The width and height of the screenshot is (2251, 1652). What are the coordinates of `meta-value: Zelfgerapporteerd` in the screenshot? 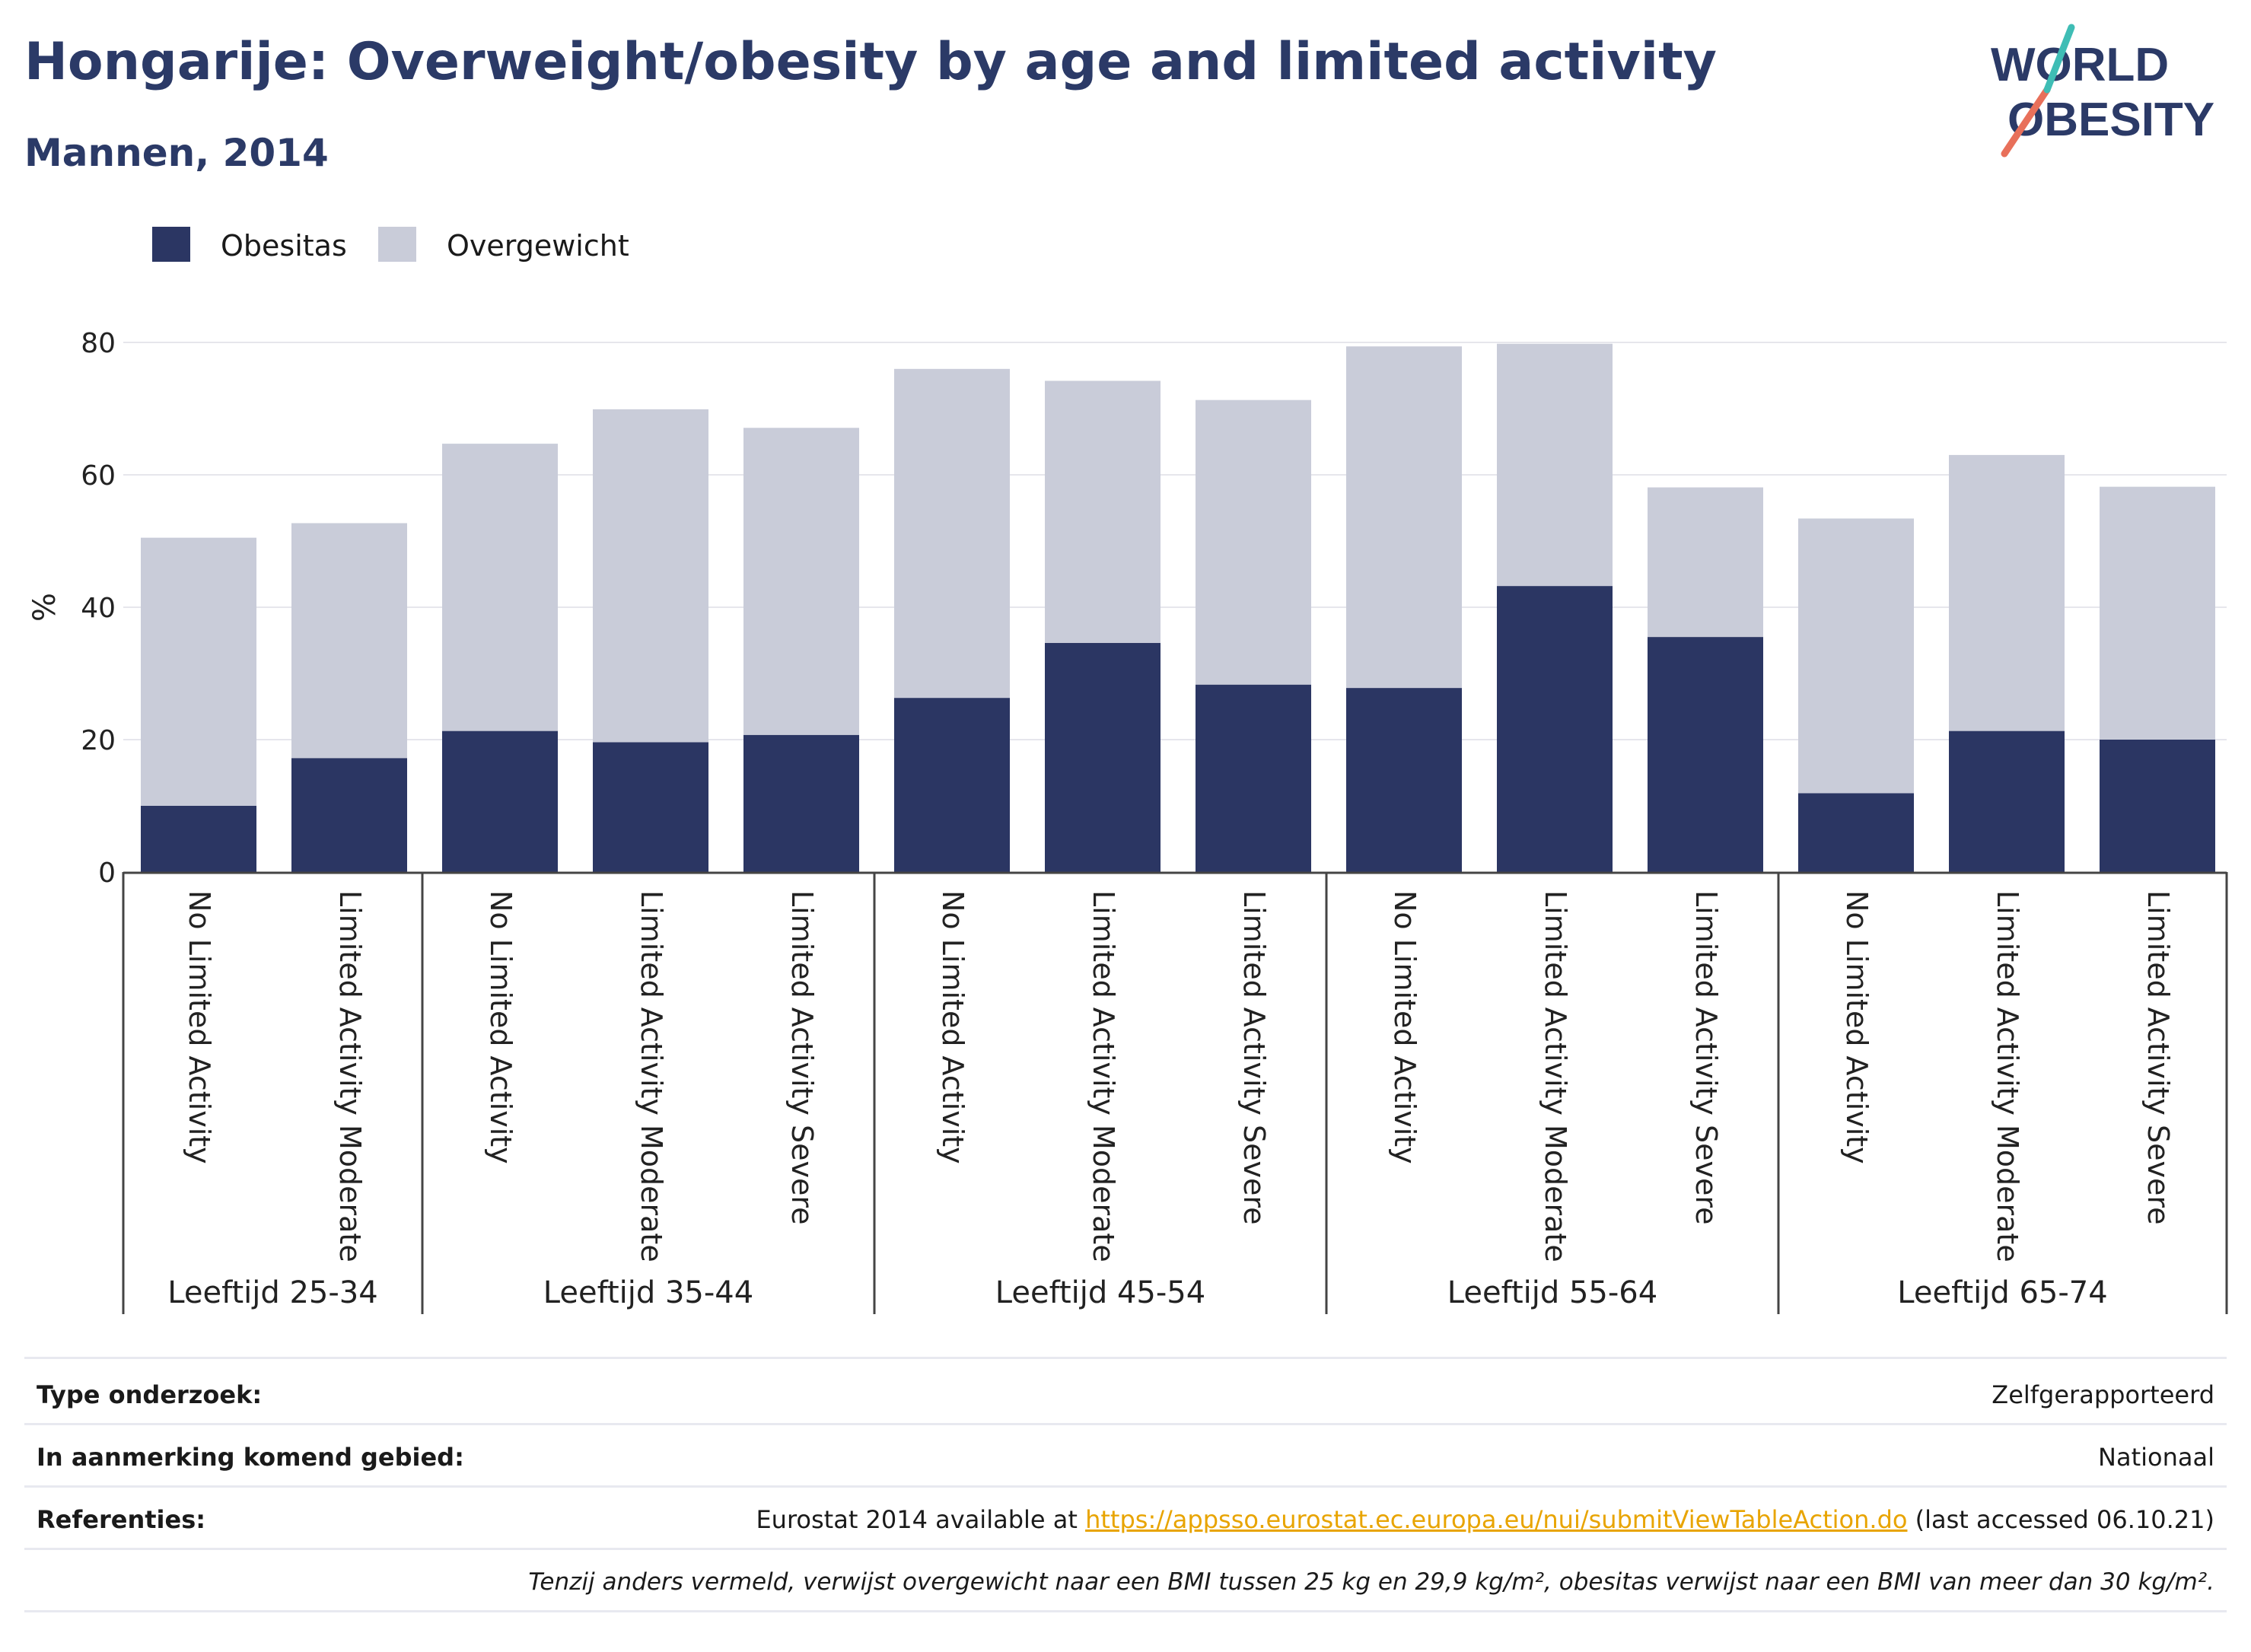 It's located at (2103, 1394).